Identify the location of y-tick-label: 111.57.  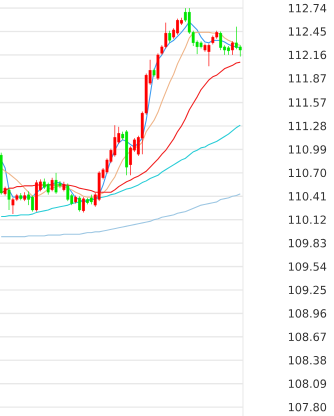
(307, 102).